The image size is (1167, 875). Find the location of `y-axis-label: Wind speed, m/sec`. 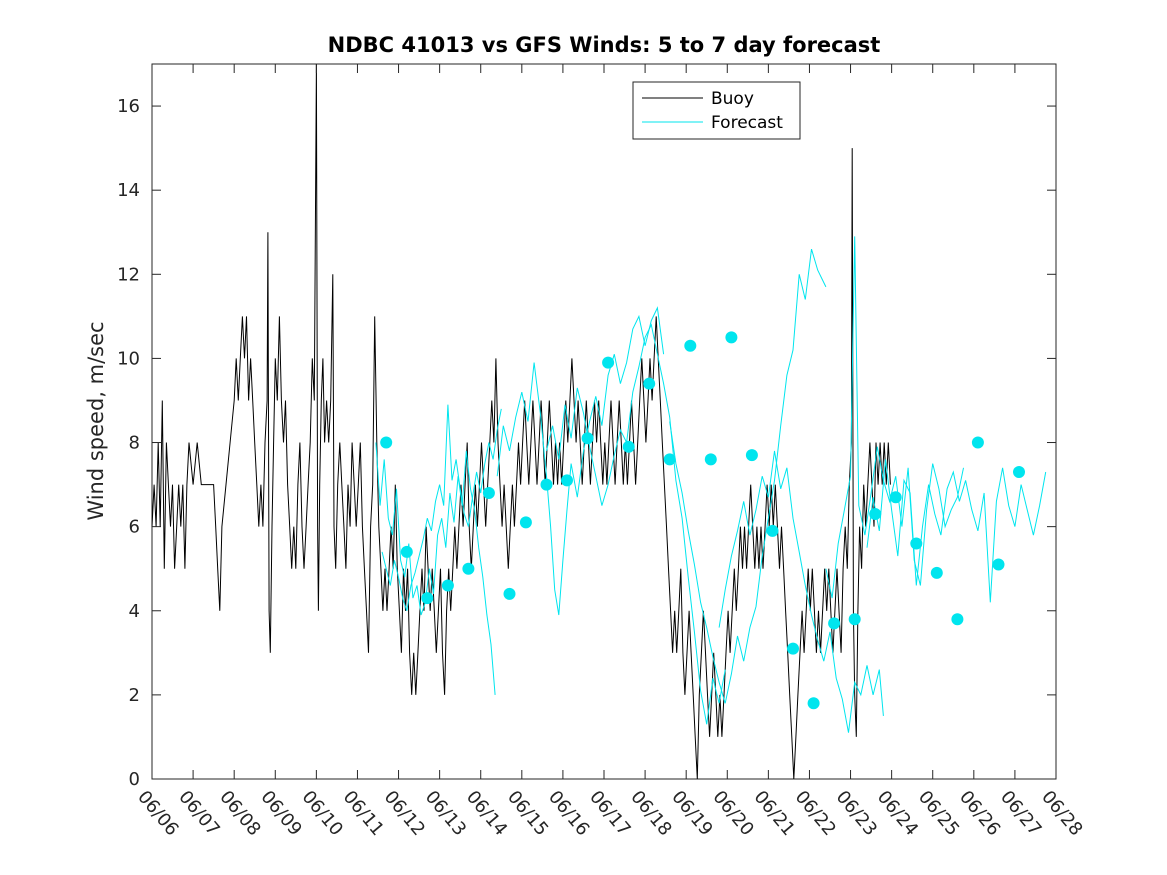

y-axis-label: Wind speed, m/sec is located at coordinates (96, 420).